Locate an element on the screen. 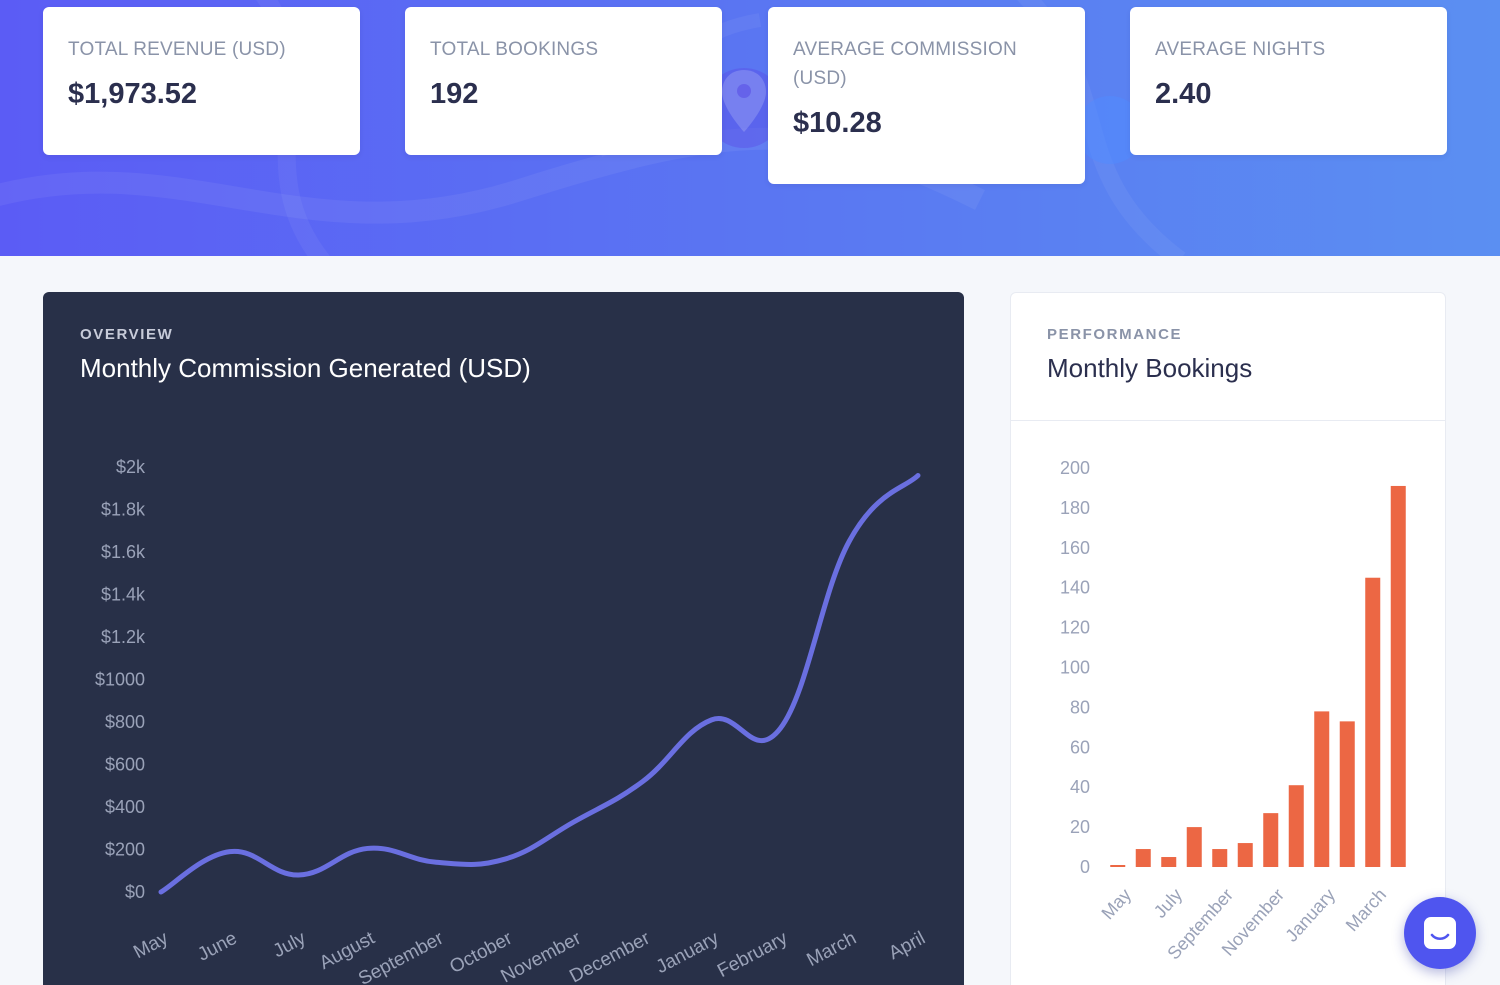 Image resolution: width=1500 pixels, height=985 pixels. y-tick-label: 140 is located at coordinates (1075, 588).